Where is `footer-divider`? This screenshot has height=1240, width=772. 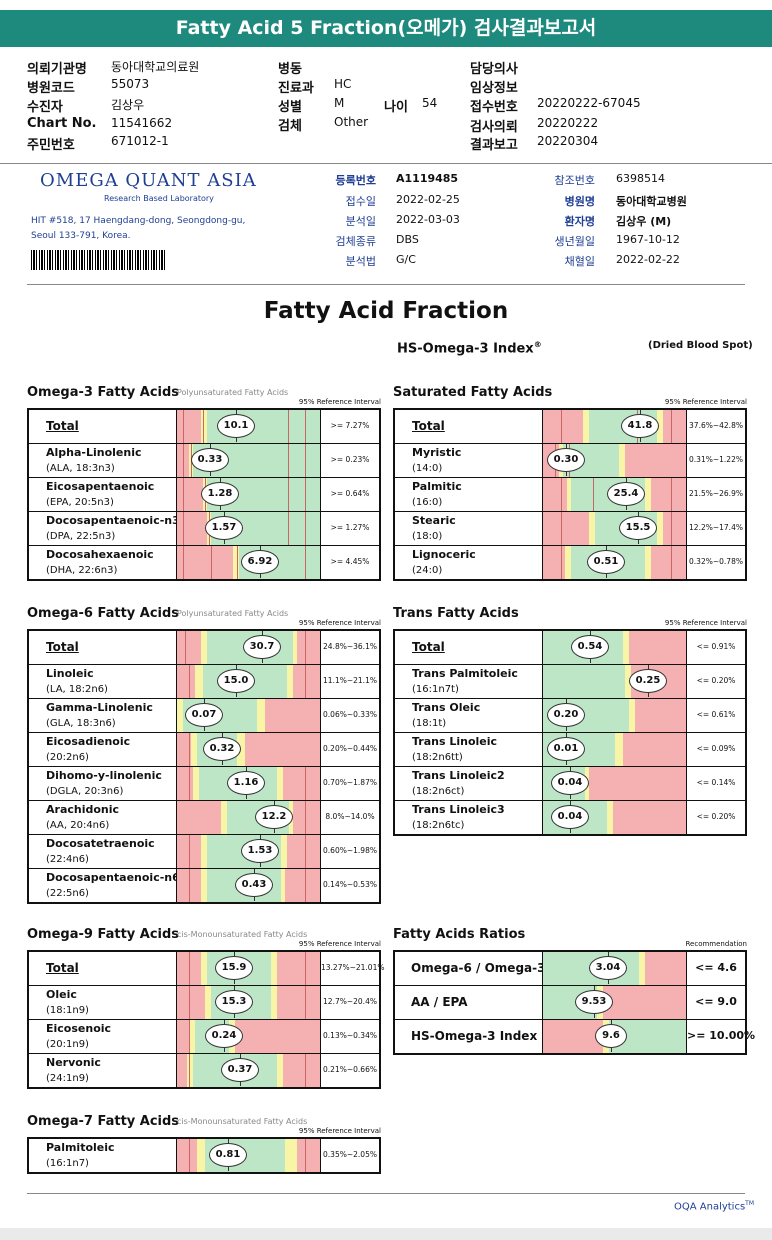 footer-divider is located at coordinates (386, 1193).